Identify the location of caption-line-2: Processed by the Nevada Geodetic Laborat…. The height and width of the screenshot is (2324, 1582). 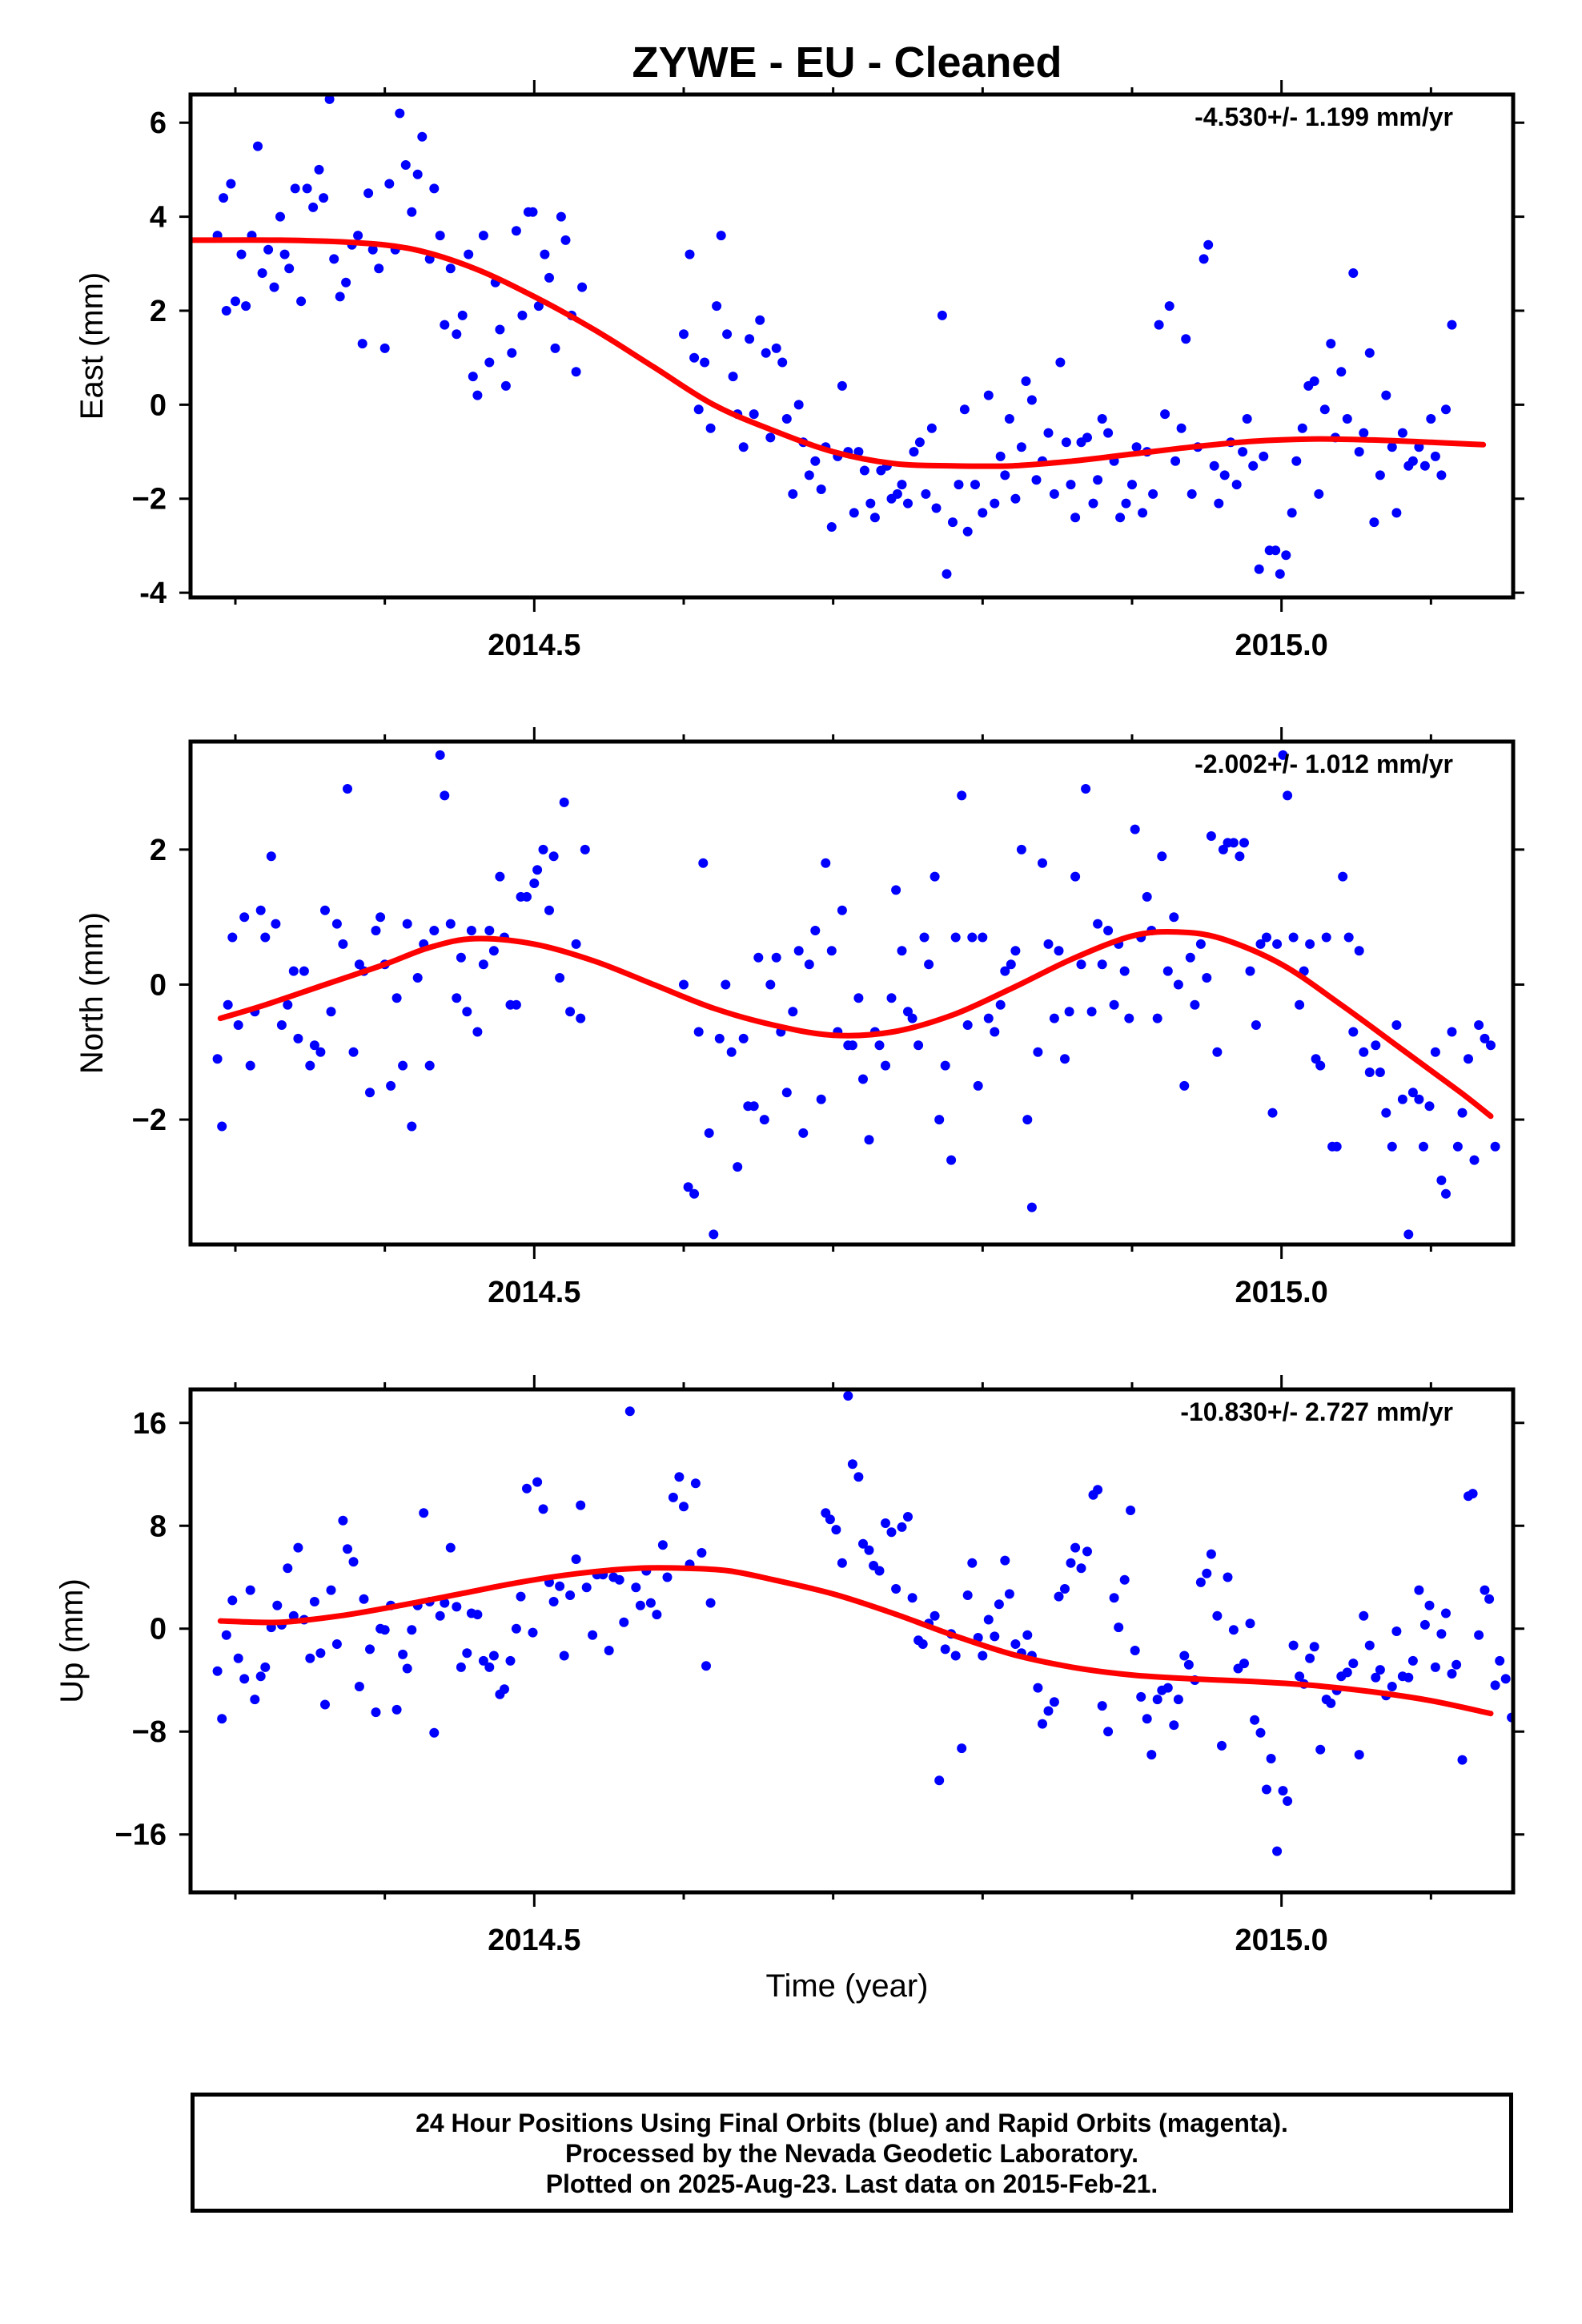
(851, 2153).